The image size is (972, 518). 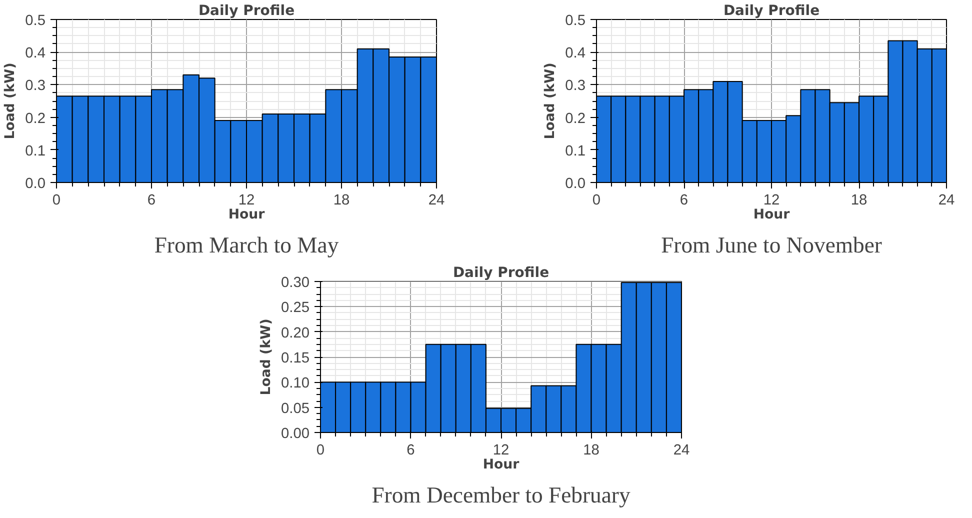 What do you see at coordinates (295, 358) in the screenshot?
I see `y-tick-label: 0.15` at bounding box center [295, 358].